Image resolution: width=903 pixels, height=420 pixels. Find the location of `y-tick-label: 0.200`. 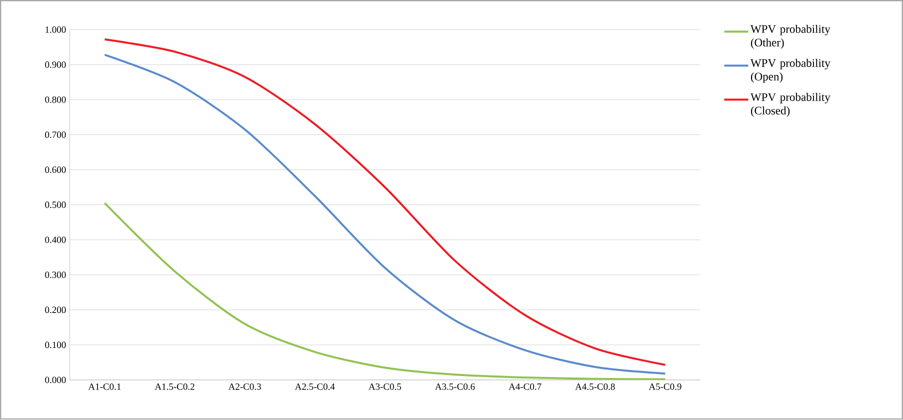

y-tick-label: 0.200 is located at coordinates (55, 310).